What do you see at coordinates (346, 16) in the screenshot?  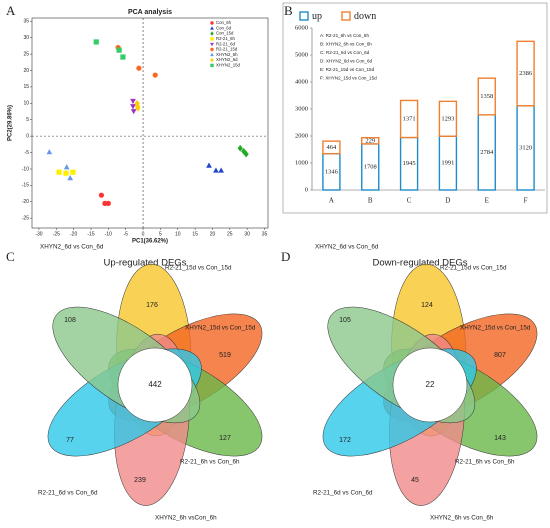 I see `legend-swatch` at bounding box center [346, 16].